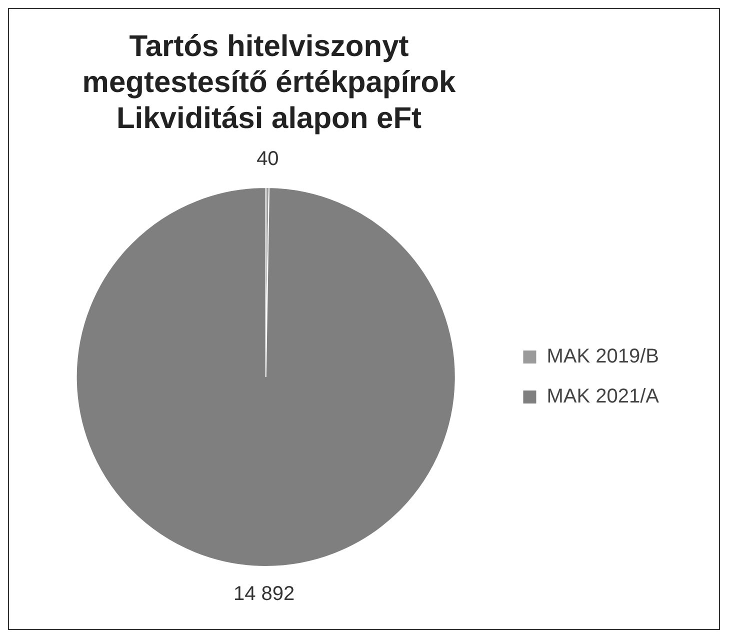 The width and height of the screenshot is (730, 640). Describe the element at coordinates (269, 83) in the screenshot. I see `chart-title: Tartós hitelviszonyt megtestesítő értékpapírok Likviditási alapon eFt` at that location.